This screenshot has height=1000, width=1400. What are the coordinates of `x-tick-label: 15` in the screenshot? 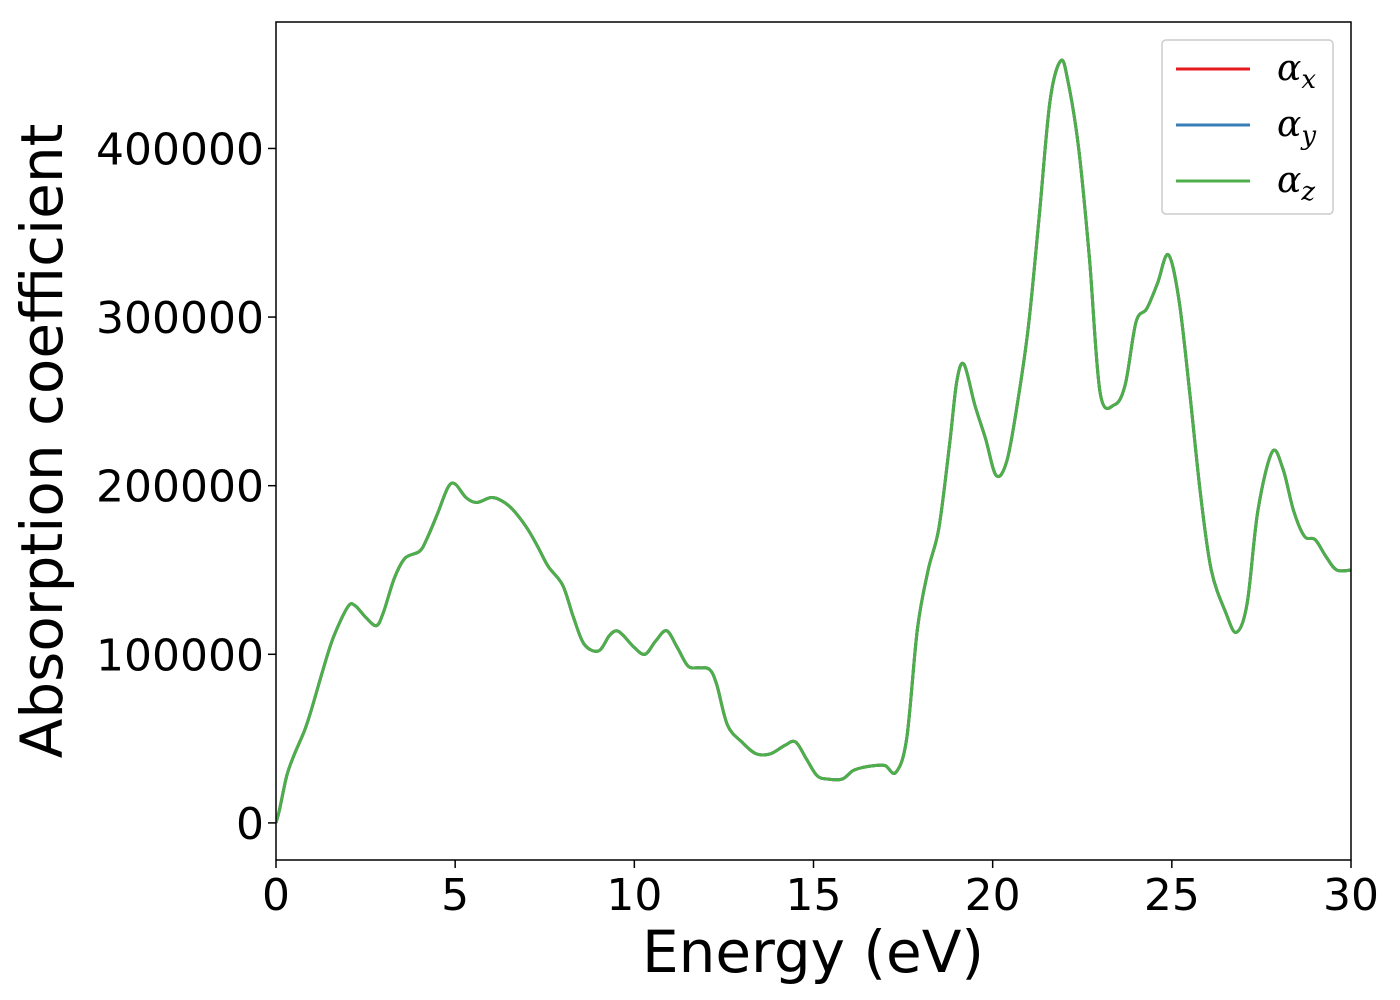 It's located at (814, 895).